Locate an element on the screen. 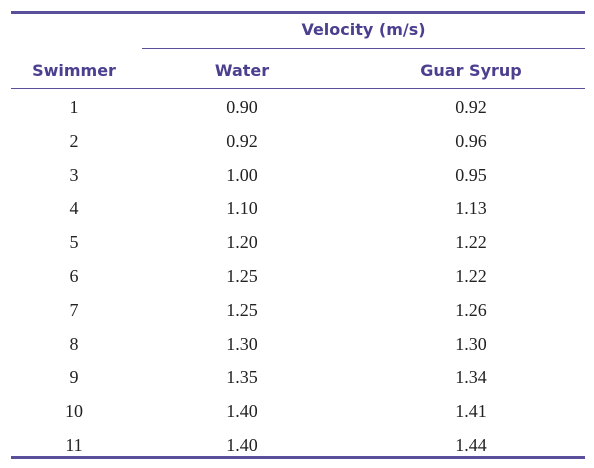  table-header-group: Velocity (m/s) is located at coordinates (298, 35).